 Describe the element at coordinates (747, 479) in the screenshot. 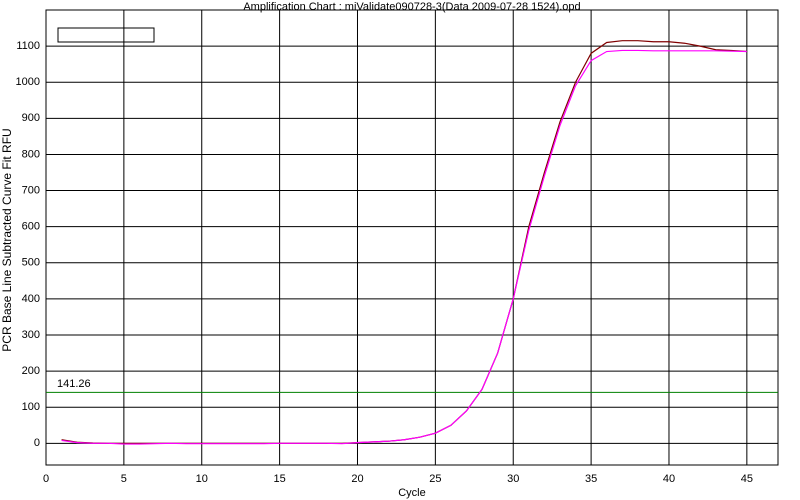

I see `x-tick-label: 45` at that location.